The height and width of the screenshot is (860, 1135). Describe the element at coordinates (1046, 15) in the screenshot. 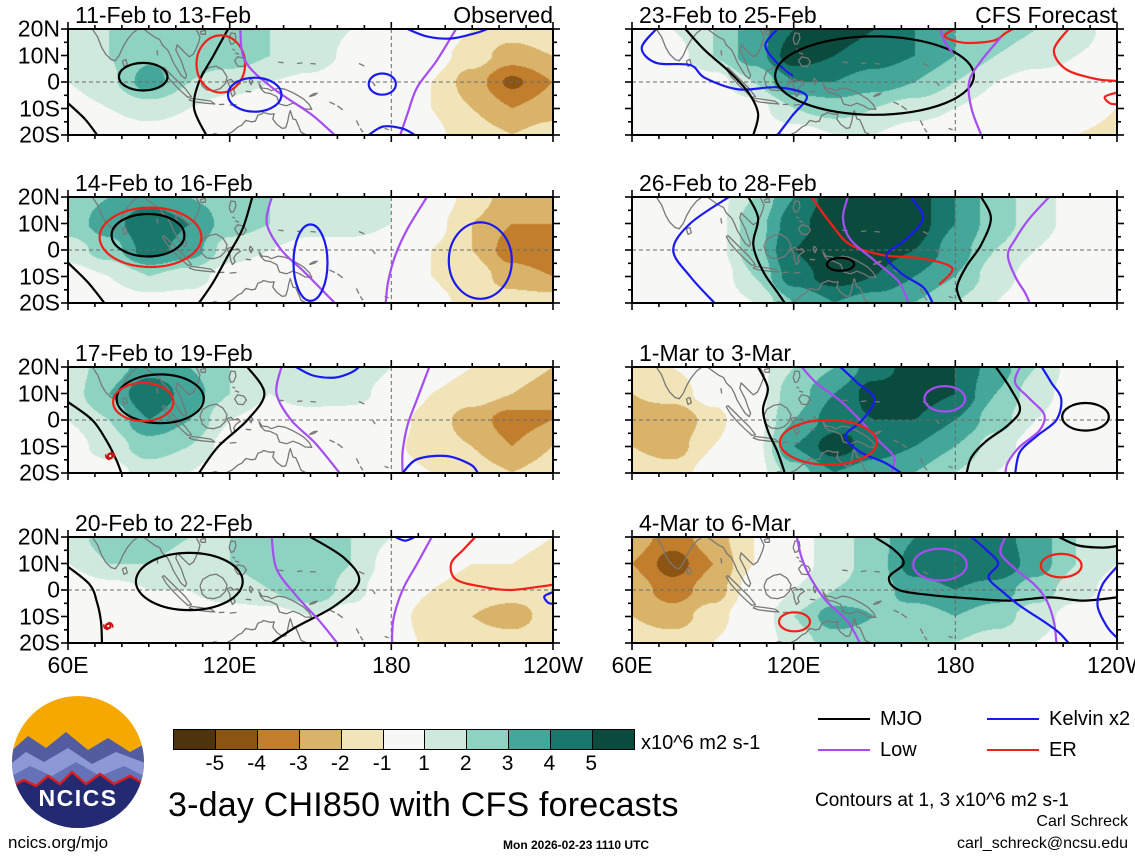

I see `panel-corner-label: CFS Forecast` at that location.